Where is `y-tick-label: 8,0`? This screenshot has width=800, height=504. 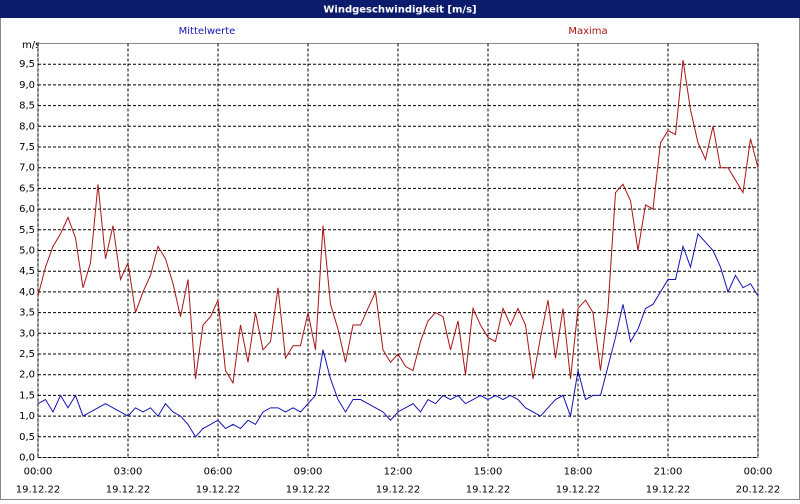
y-tick-label: 8,0 is located at coordinates (27, 126).